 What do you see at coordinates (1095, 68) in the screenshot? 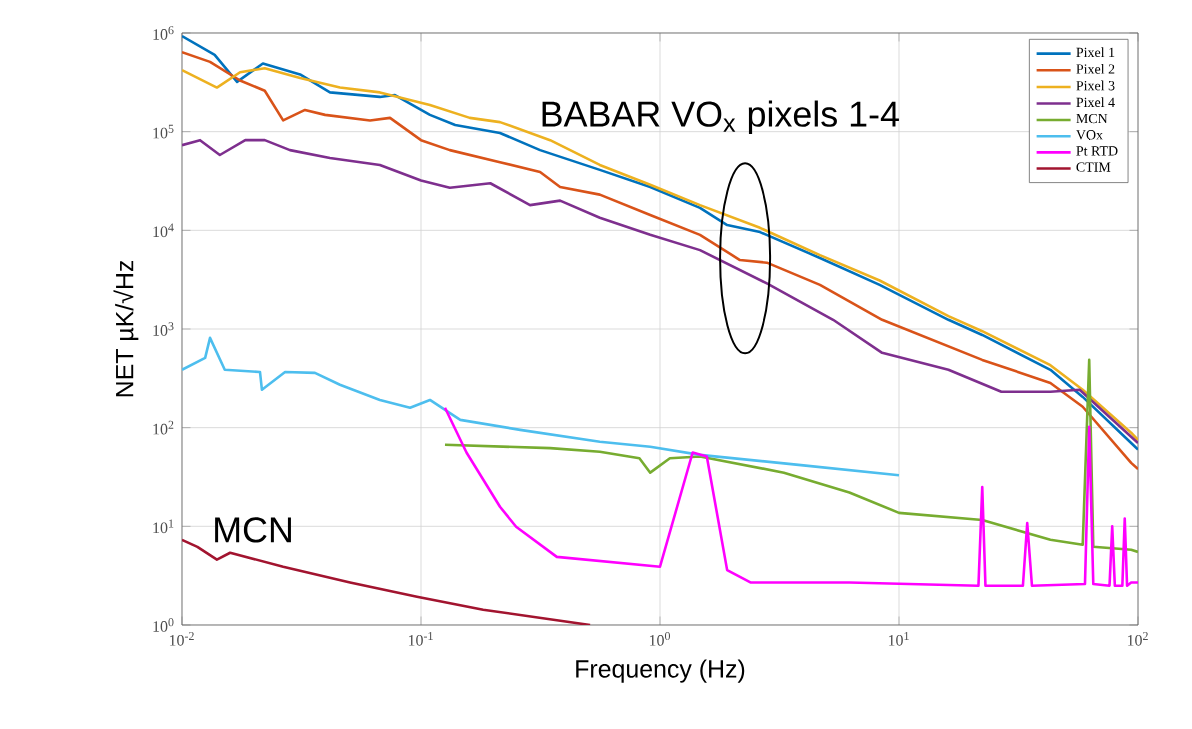
I see `legend-label: Pixel 2` at bounding box center [1095, 68].